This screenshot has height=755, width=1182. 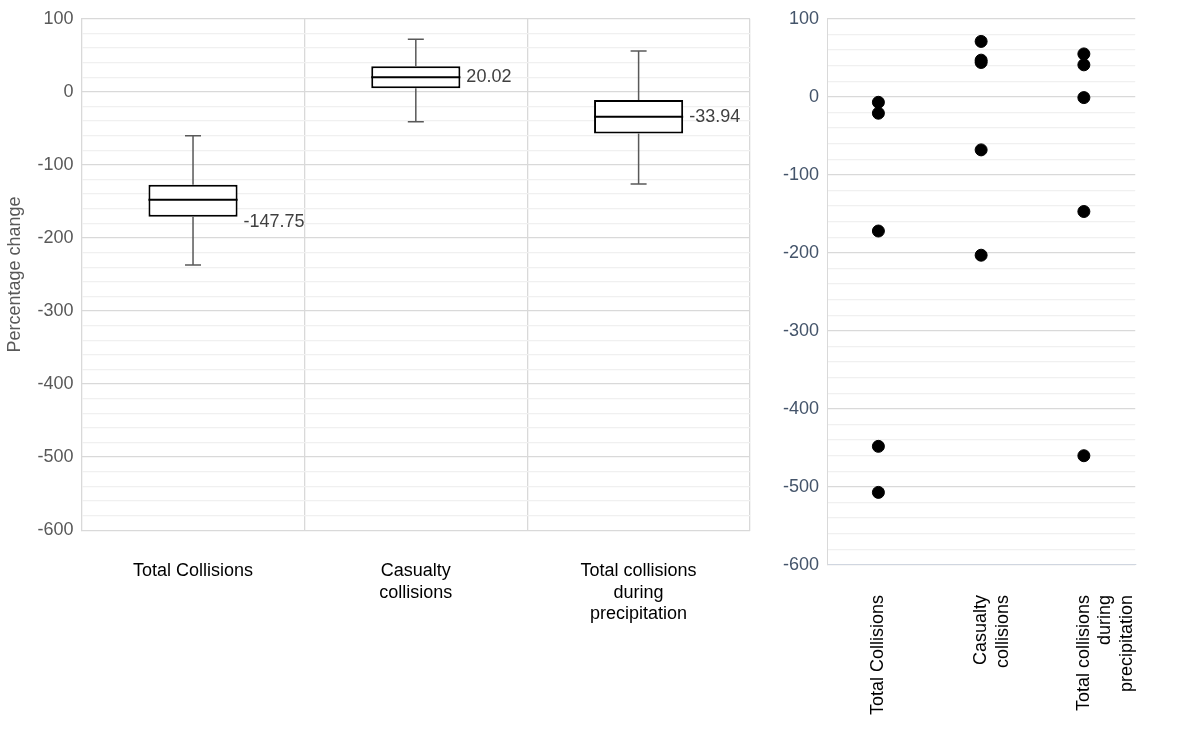 What do you see at coordinates (715, 115) in the screenshot?
I see `text: -33.94` at bounding box center [715, 115].